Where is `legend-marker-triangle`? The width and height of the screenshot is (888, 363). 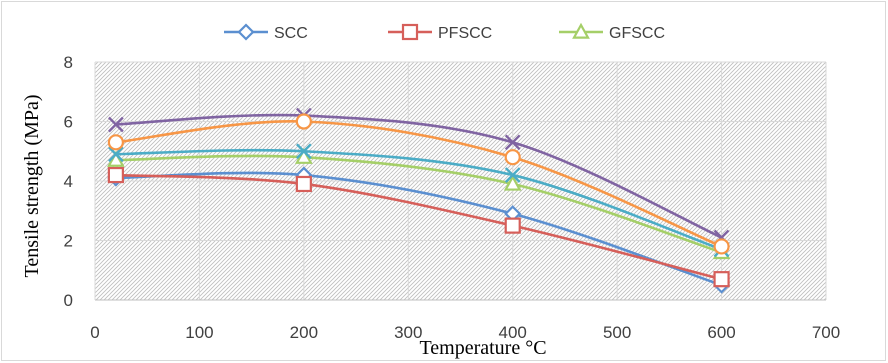
legend-marker-triangle is located at coordinates (581, 30).